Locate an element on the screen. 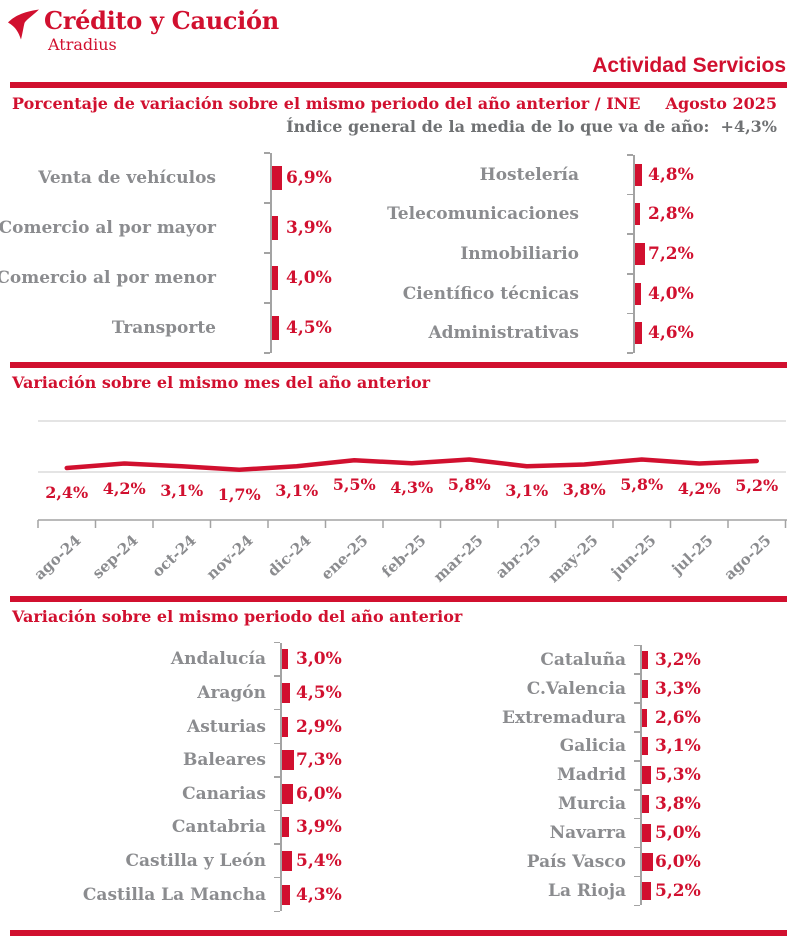  category-label: Administrativas is located at coordinates (503, 333).